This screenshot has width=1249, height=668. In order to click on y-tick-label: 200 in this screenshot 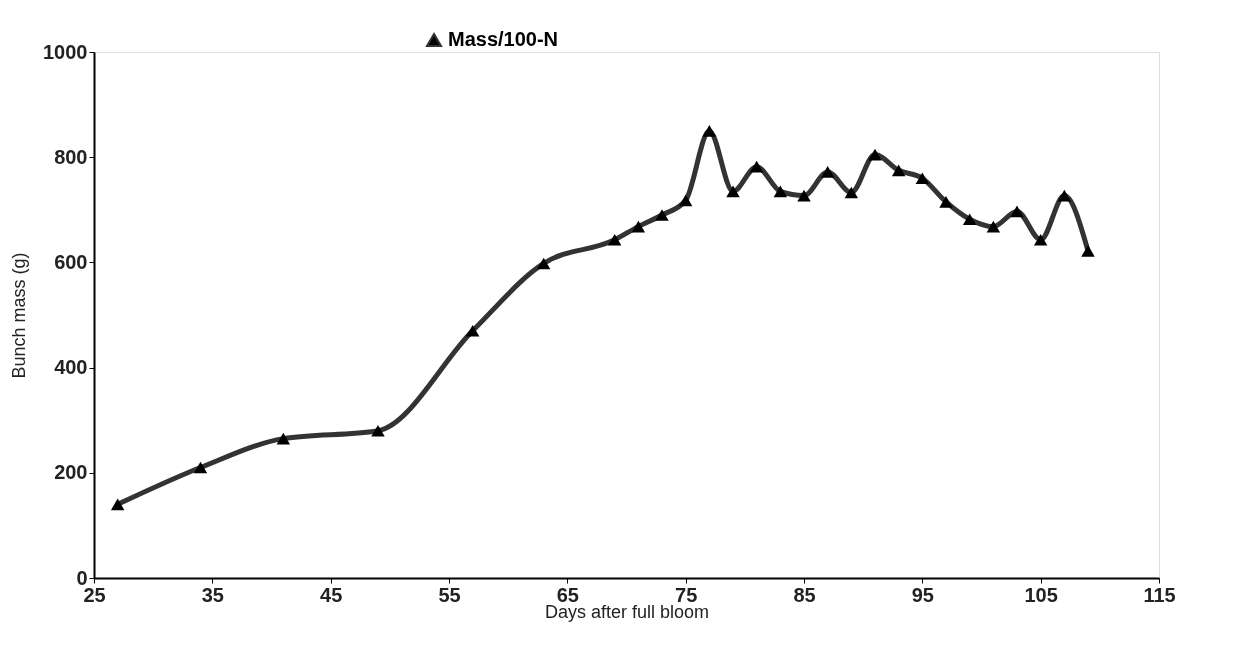, I will do `click(71, 472)`.